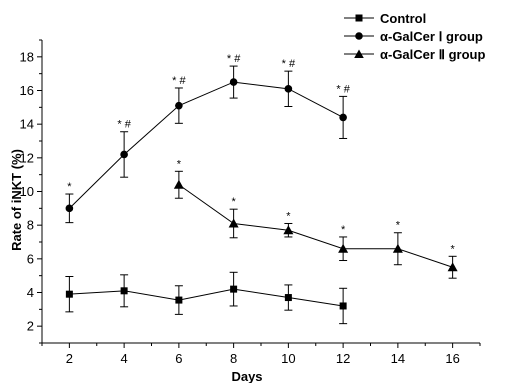 Image resolution: width=506 pixels, height=383 pixels. Describe the element at coordinates (30, 258) in the screenshot. I see `y-tick-label: 6` at that location.